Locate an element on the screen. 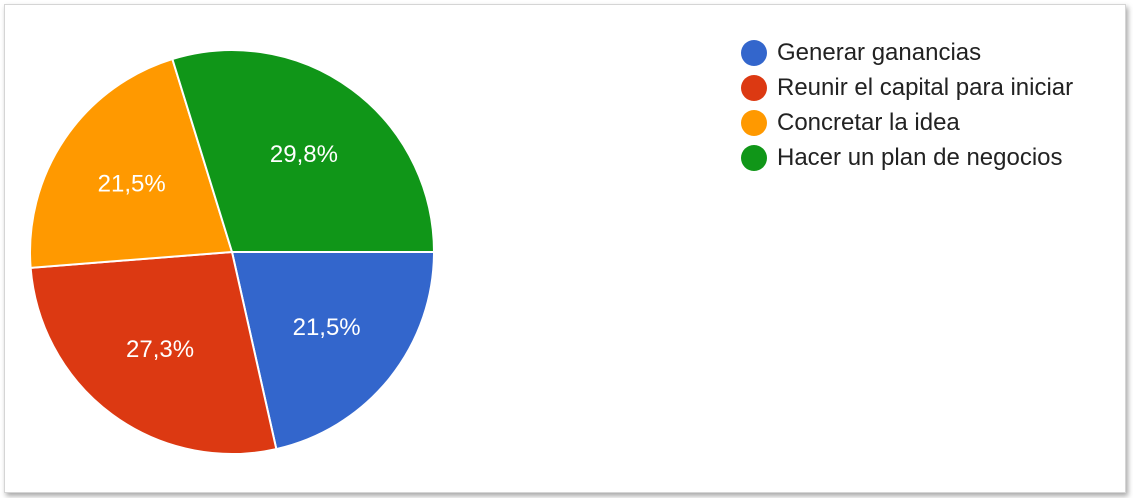 Image resolution: width=1133 pixels, height=498 pixels. legend-item-generar-ganancias: Generar ganancias is located at coordinates (907, 52).